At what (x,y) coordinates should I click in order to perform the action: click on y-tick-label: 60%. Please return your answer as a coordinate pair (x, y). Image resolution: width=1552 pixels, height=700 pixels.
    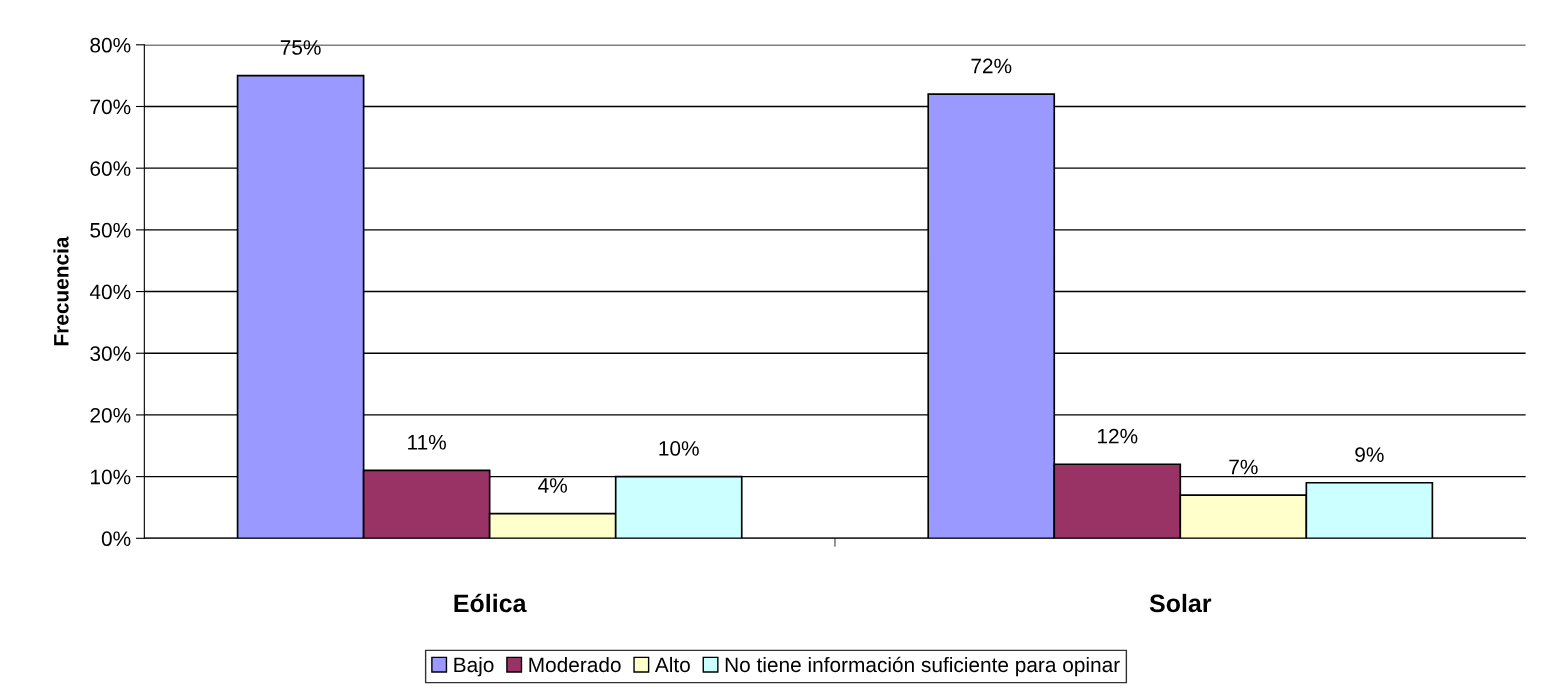
    Looking at the image, I should click on (110, 168).